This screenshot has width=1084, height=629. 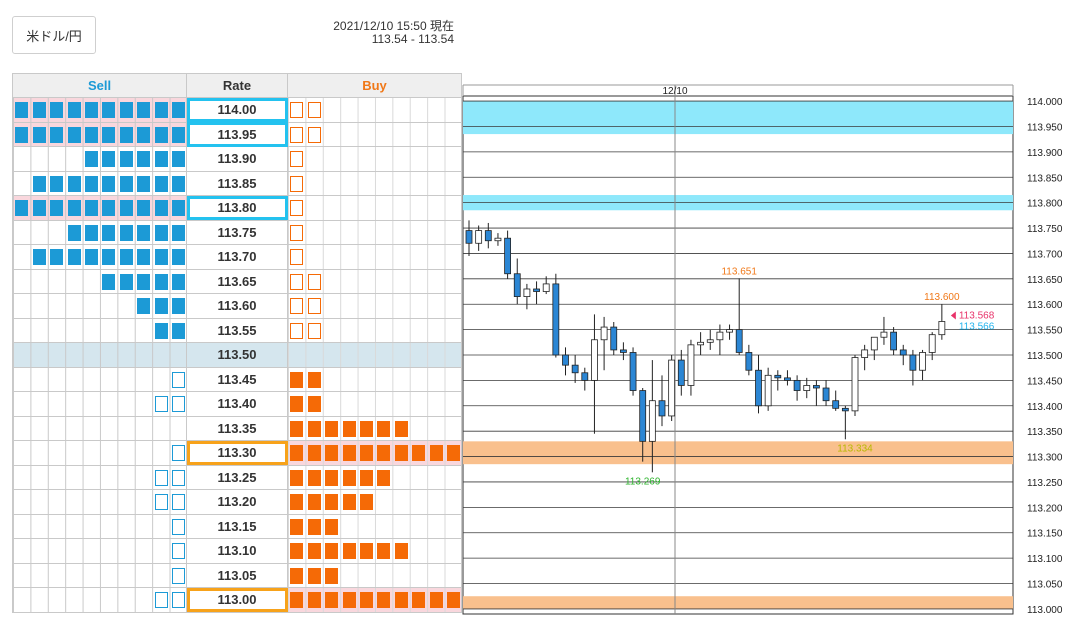 What do you see at coordinates (237, 257) in the screenshot?
I see `rate-cell: 113.70` at bounding box center [237, 257].